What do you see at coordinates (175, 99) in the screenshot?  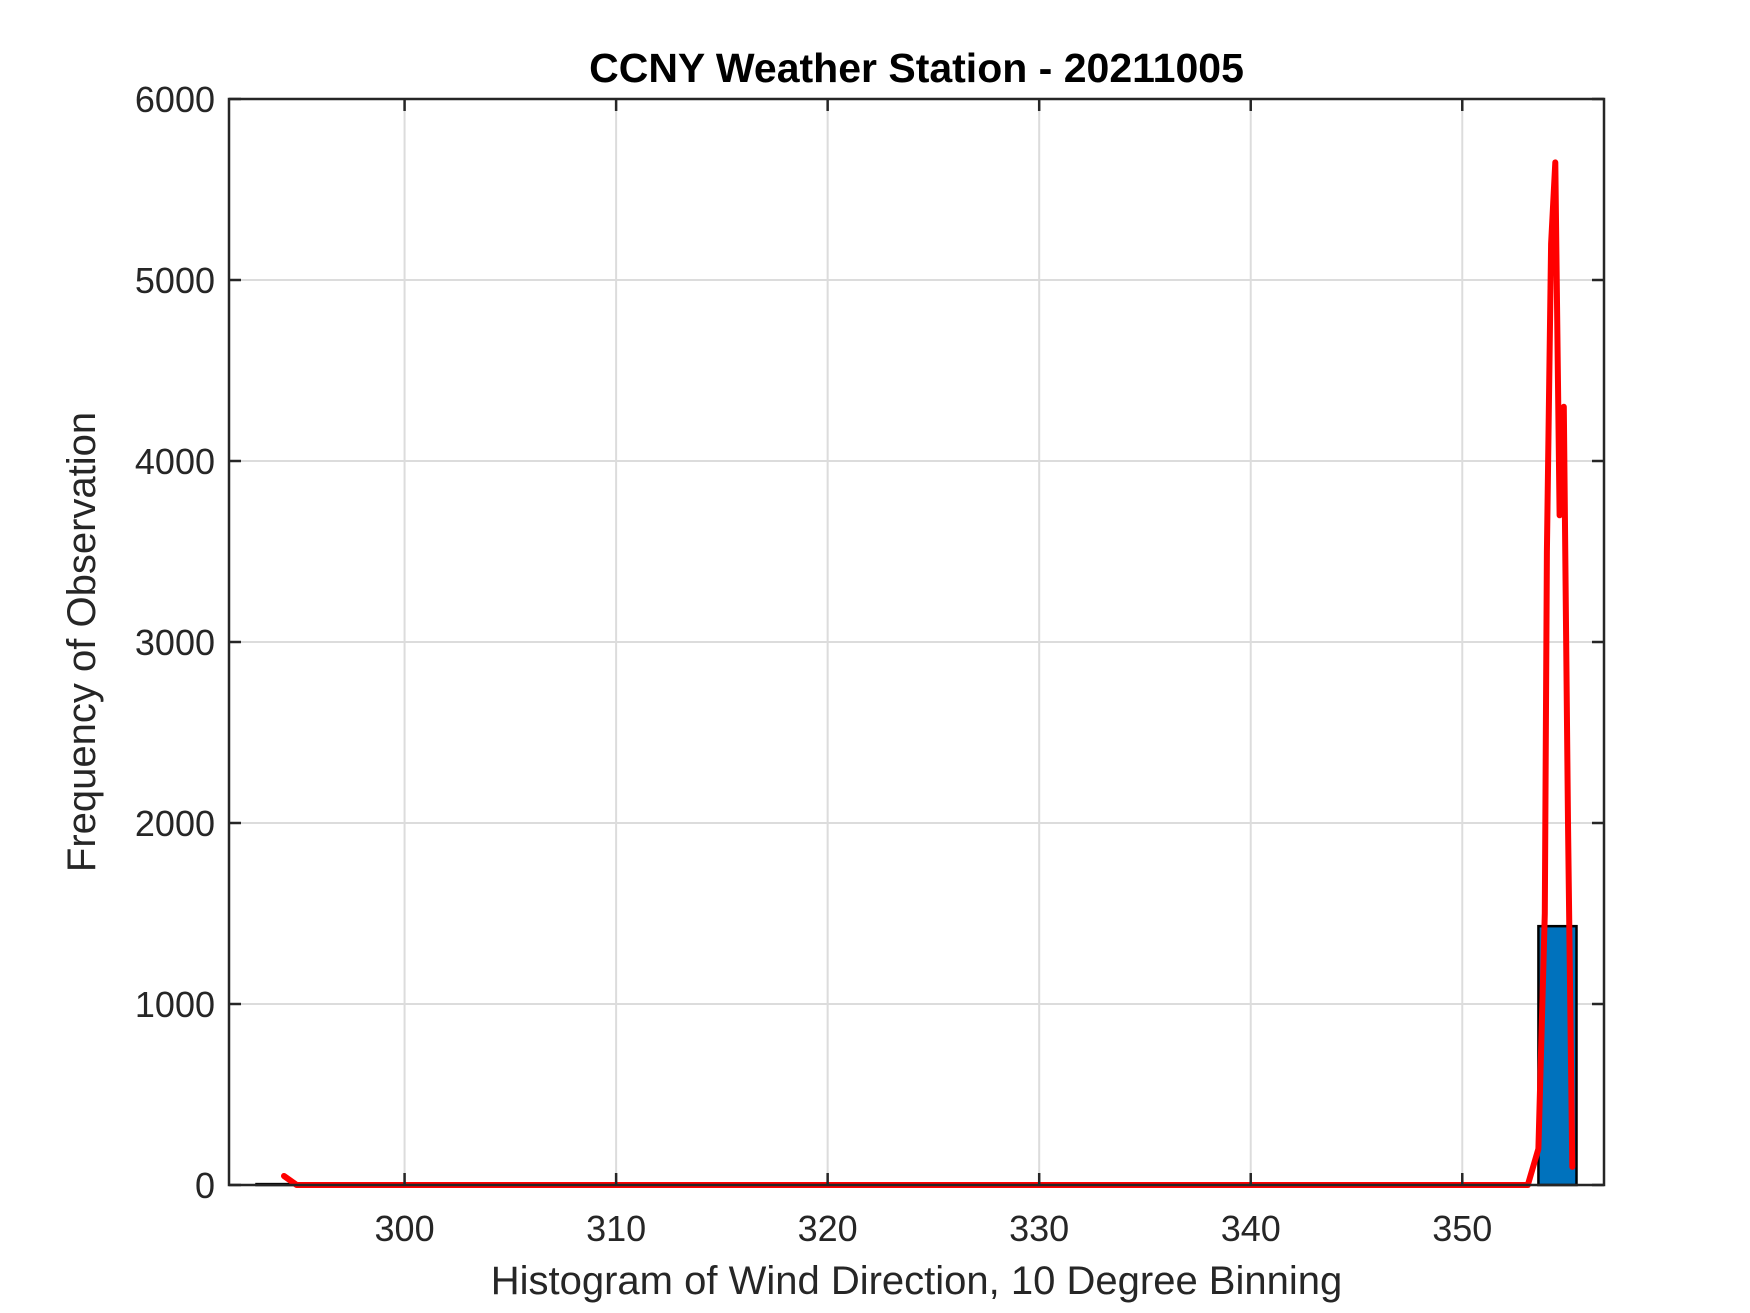 I see `y-tick-label: 6000` at bounding box center [175, 99].